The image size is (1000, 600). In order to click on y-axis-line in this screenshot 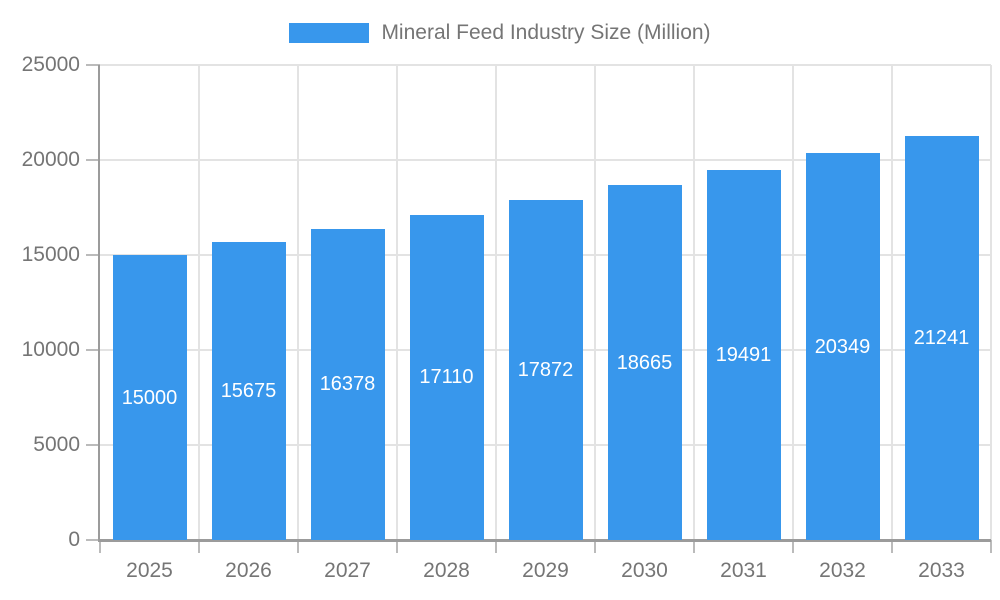, I will do `click(99, 303)`.